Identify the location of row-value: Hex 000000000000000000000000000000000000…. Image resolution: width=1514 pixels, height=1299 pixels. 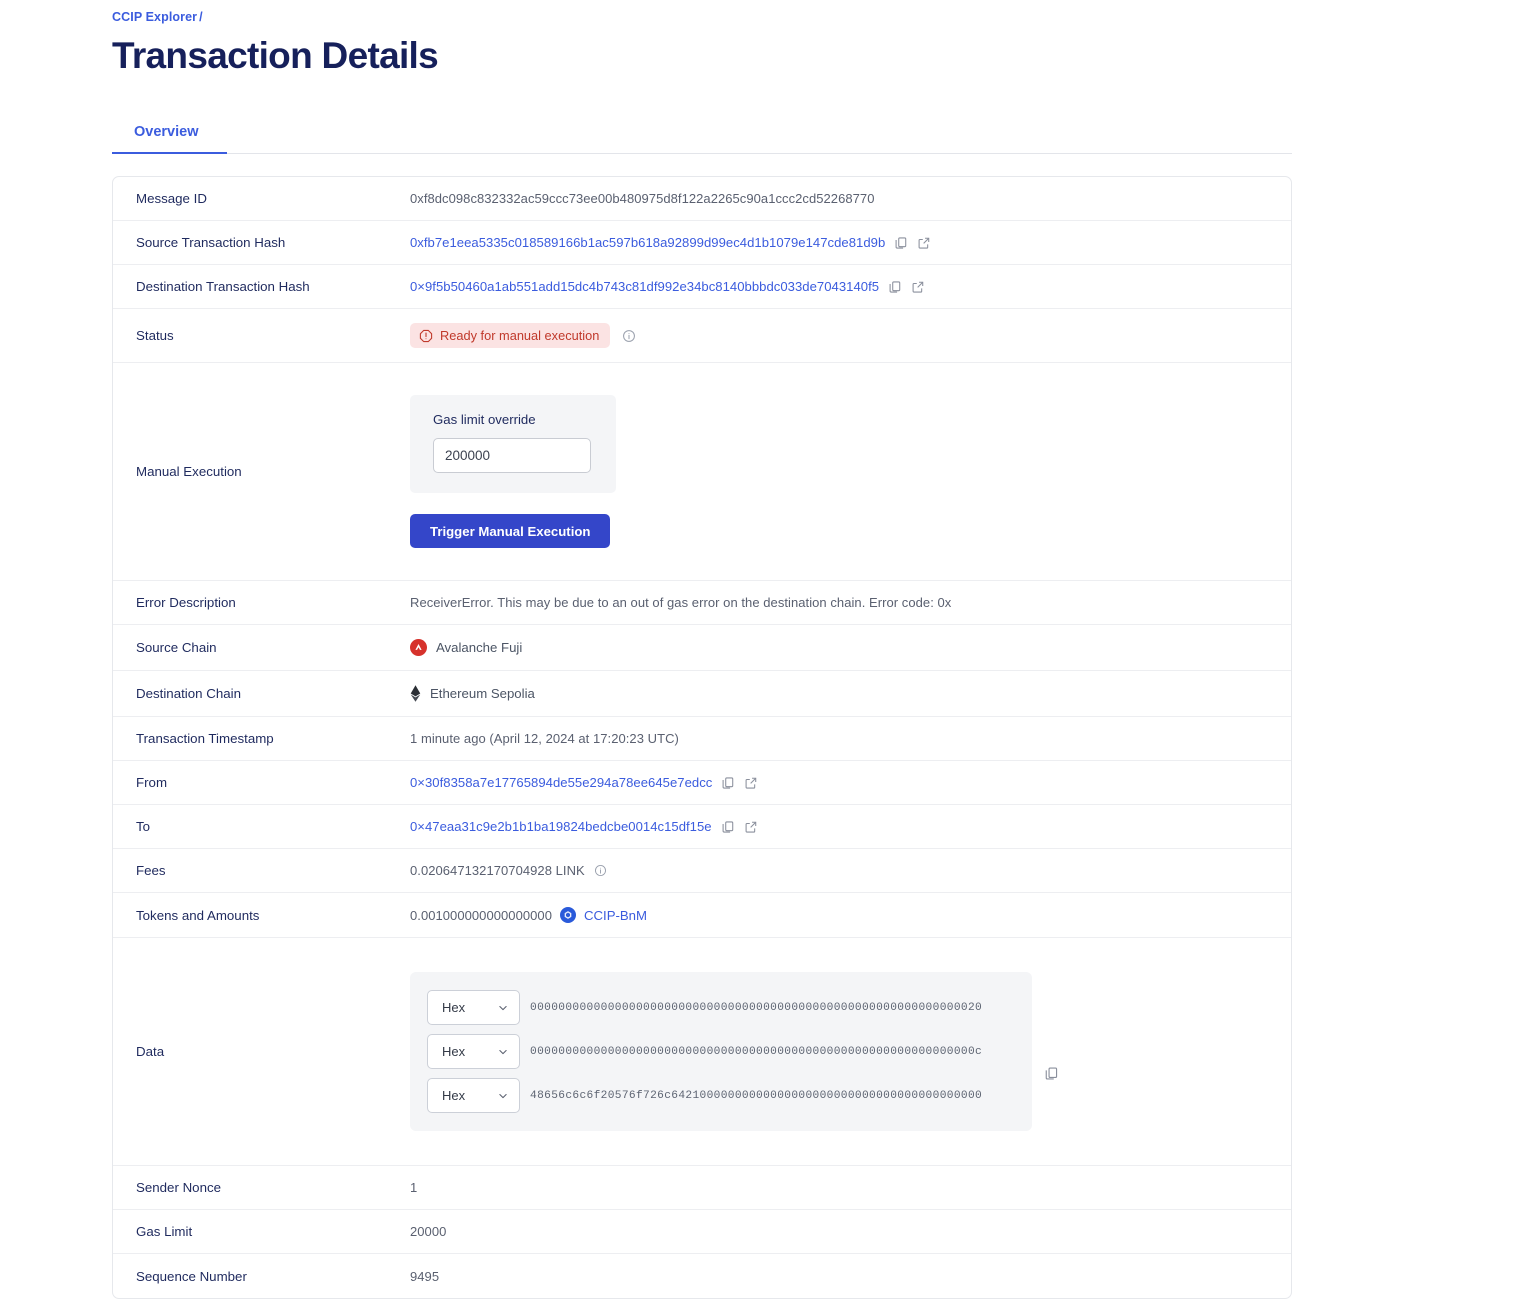
(850, 1051).